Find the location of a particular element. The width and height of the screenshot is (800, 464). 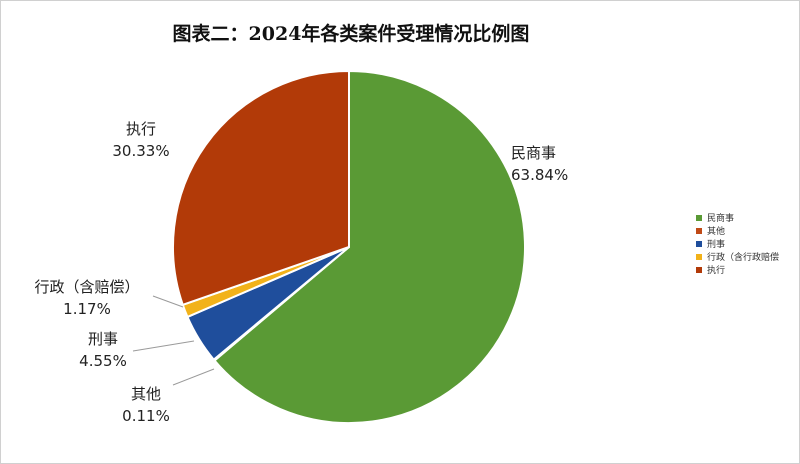

legend-label: 其他 is located at coordinates (716, 232).